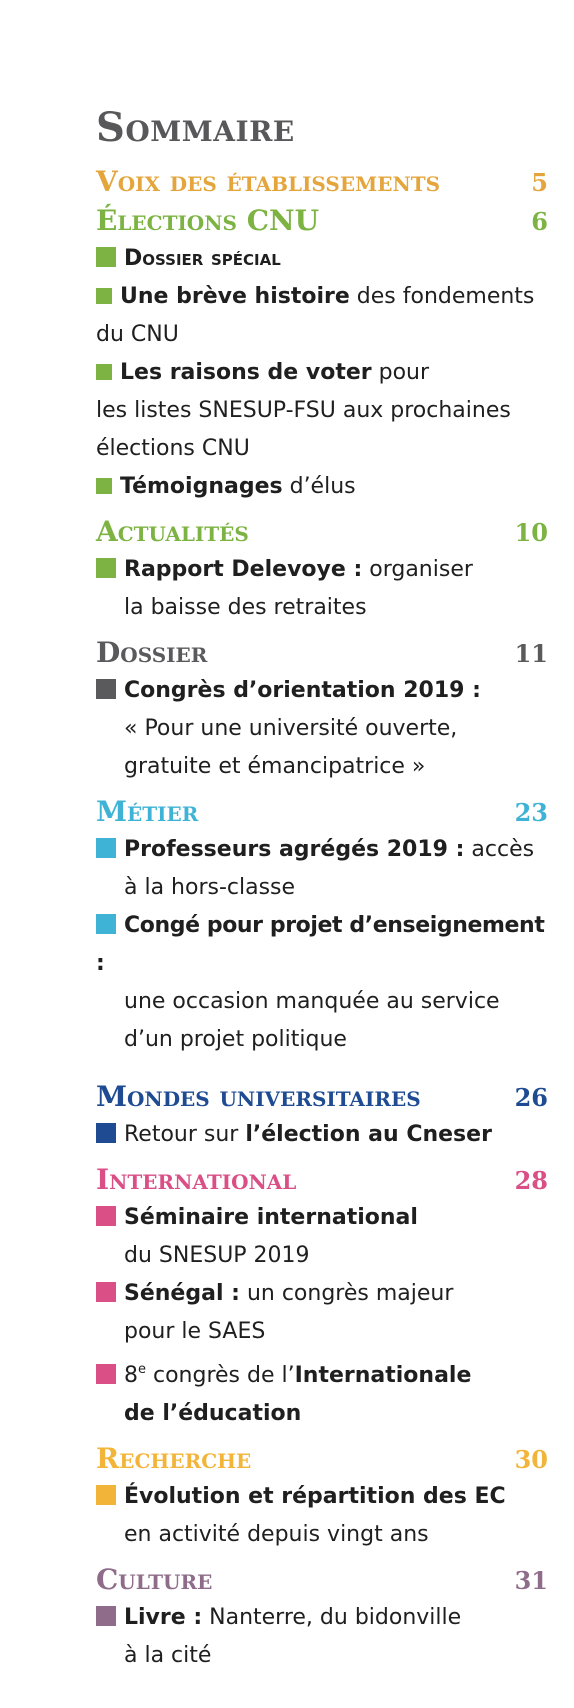 The width and height of the screenshot is (574, 1708). Describe the element at coordinates (319, 486) in the screenshot. I see `item-text: d’élus` at that location.